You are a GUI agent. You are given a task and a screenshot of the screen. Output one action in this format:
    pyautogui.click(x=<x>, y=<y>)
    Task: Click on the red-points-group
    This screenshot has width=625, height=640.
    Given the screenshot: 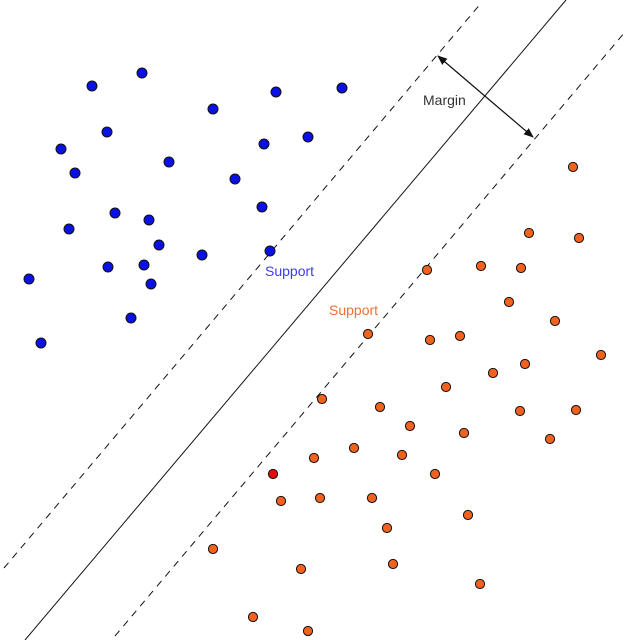 What is the action you would take?
    pyautogui.click(x=273, y=474)
    